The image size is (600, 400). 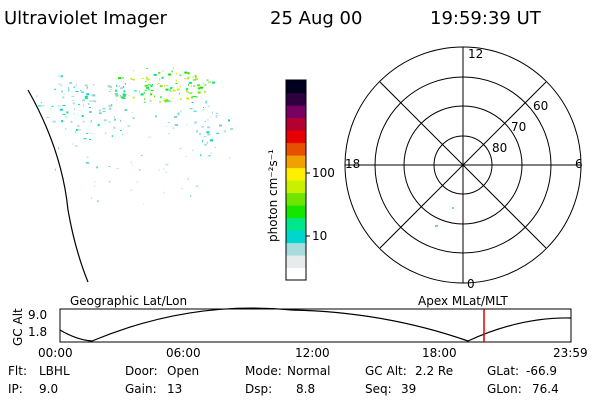 What do you see at coordinates (17, 371) in the screenshot?
I see `status-flt-key: Flt:` at bounding box center [17, 371].